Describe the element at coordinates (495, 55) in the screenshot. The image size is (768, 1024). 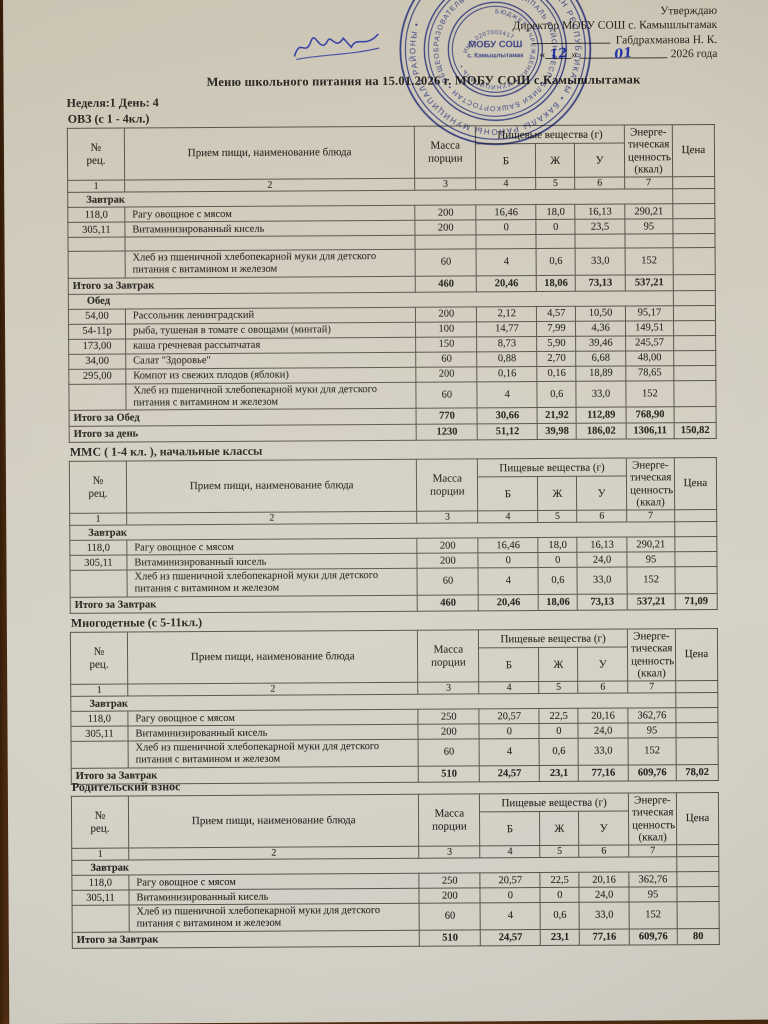
I see `stamp-center-line2: с. Камышлытамак` at that location.